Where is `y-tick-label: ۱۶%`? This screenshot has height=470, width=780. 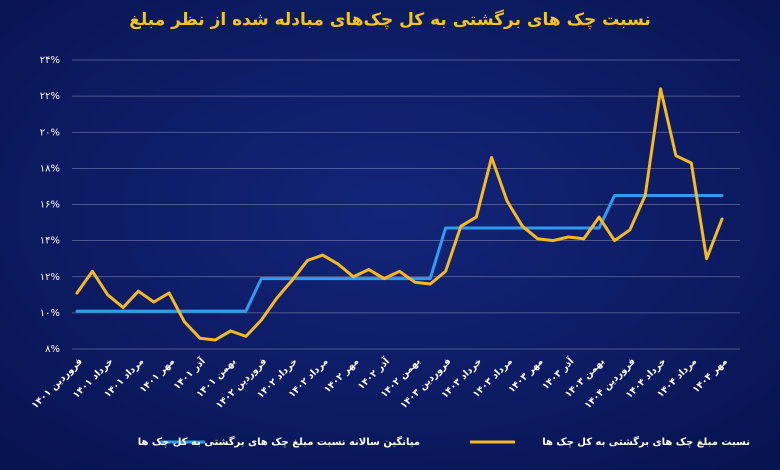
y-tick-label: ۱۶% is located at coordinates (50, 205).